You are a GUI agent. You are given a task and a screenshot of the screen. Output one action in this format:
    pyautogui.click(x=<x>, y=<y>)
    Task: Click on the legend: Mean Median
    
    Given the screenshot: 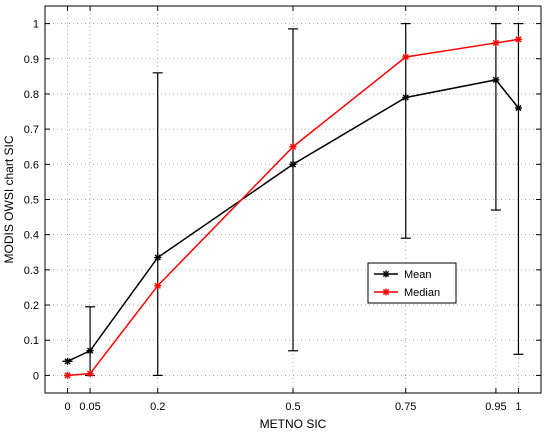 What is the action you would take?
    pyautogui.click(x=412, y=283)
    